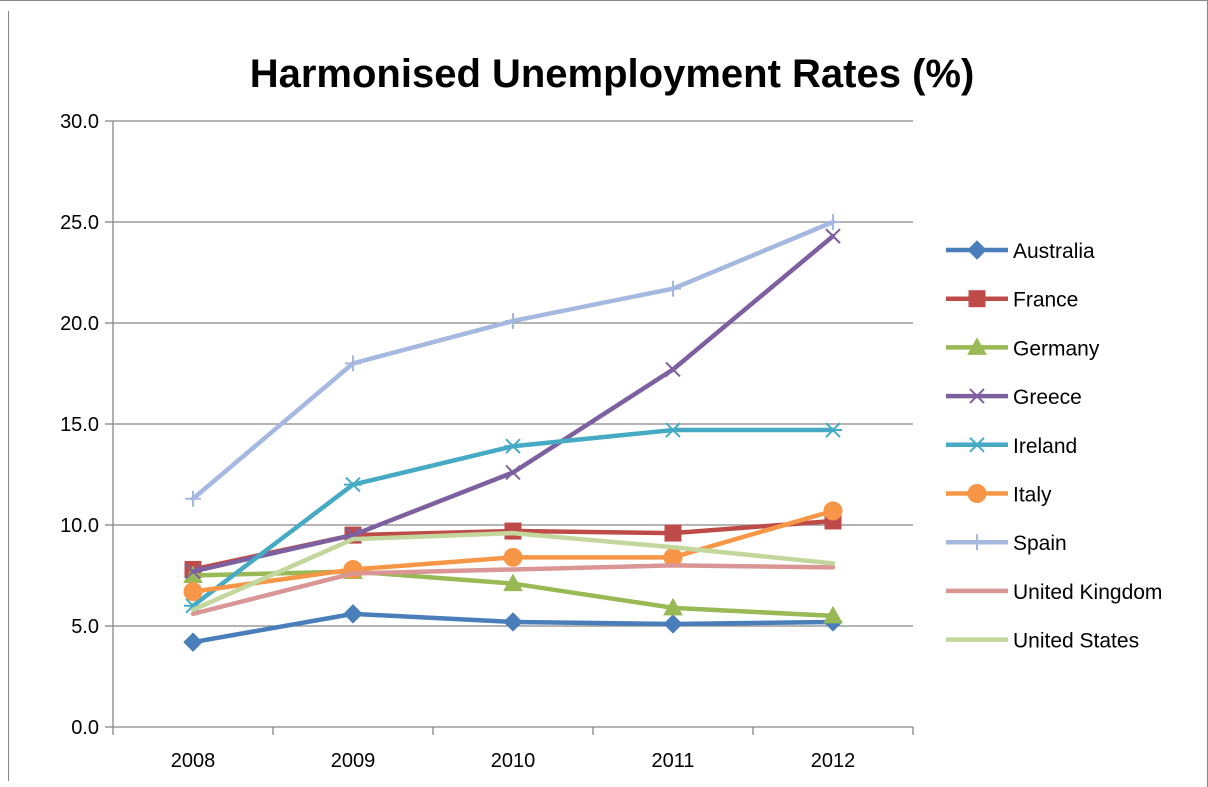 The image size is (1208, 787). Describe the element at coordinates (85, 728) in the screenshot. I see `y-tick-label: 0.0` at that location.